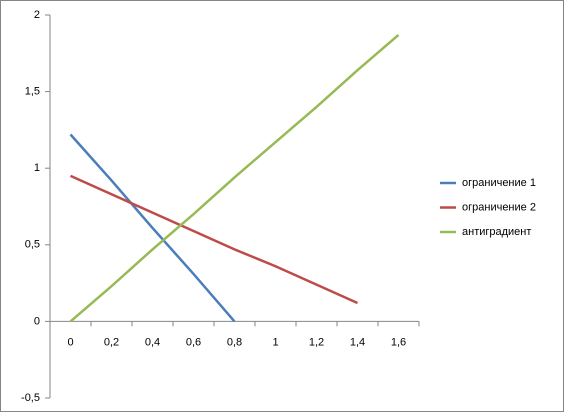 Image resolution: width=565 pixels, height=413 pixels. Describe the element at coordinates (316, 342) in the screenshot. I see `x-tick-label: 1,2` at that location.